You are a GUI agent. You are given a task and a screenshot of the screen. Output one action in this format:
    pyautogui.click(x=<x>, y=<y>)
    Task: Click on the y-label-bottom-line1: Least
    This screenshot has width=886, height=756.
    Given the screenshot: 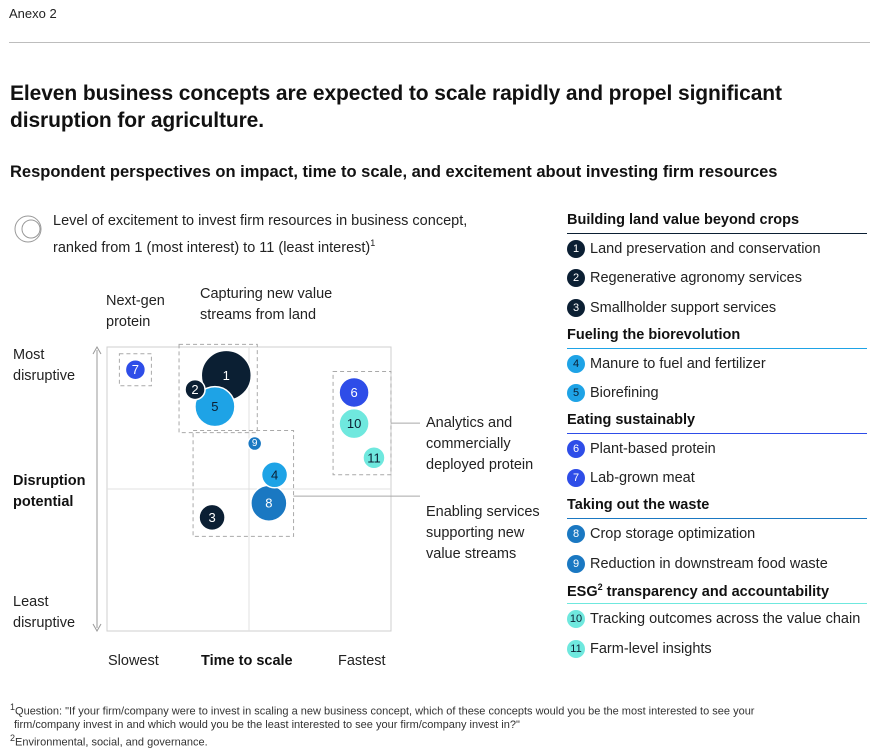 What is the action you would take?
    pyautogui.click(x=31, y=602)
    